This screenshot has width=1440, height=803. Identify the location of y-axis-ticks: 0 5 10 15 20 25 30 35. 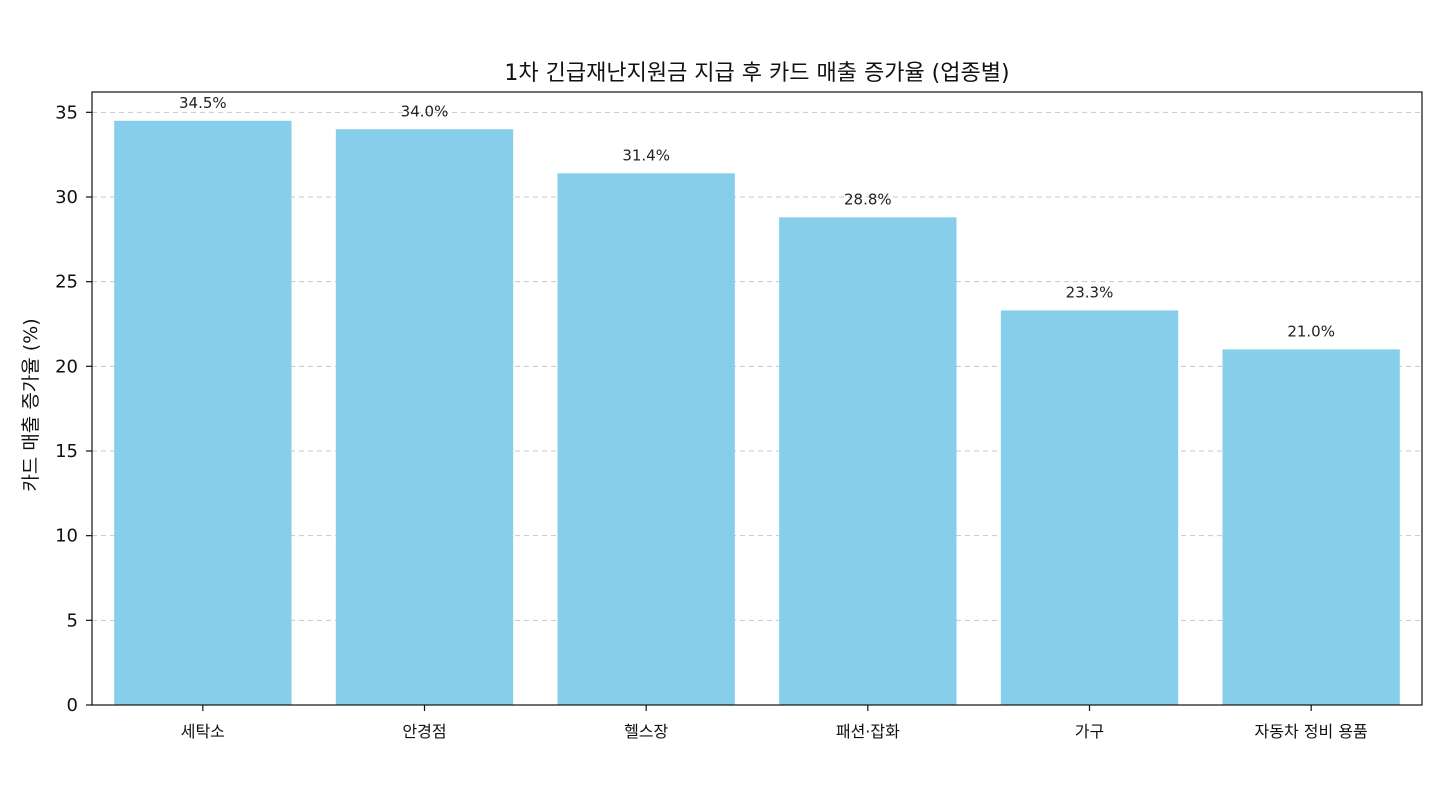
(73, 409).